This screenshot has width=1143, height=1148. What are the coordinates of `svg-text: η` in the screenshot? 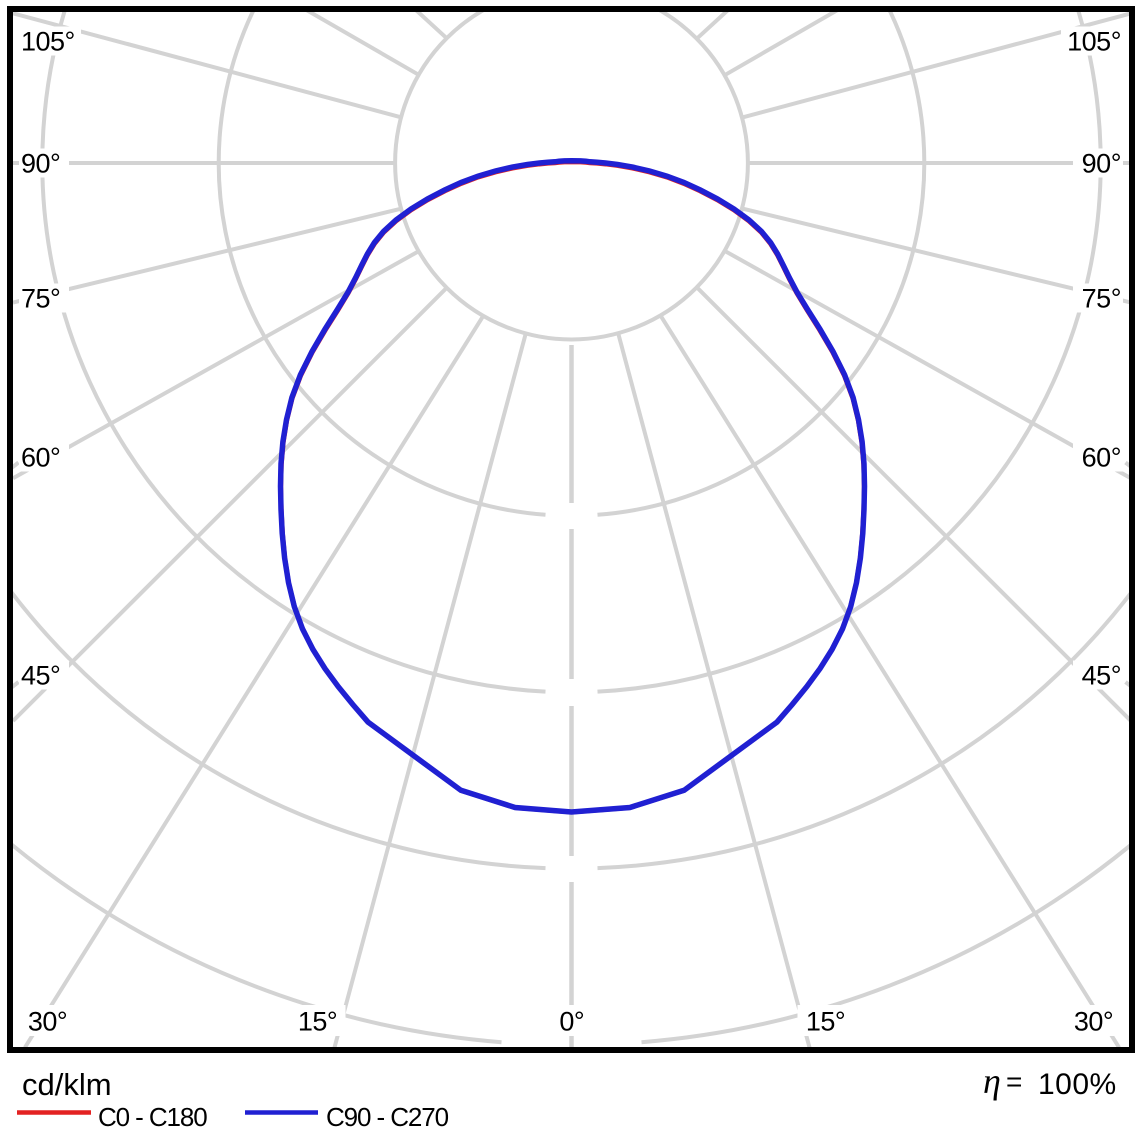 It's located at (992, 1081).